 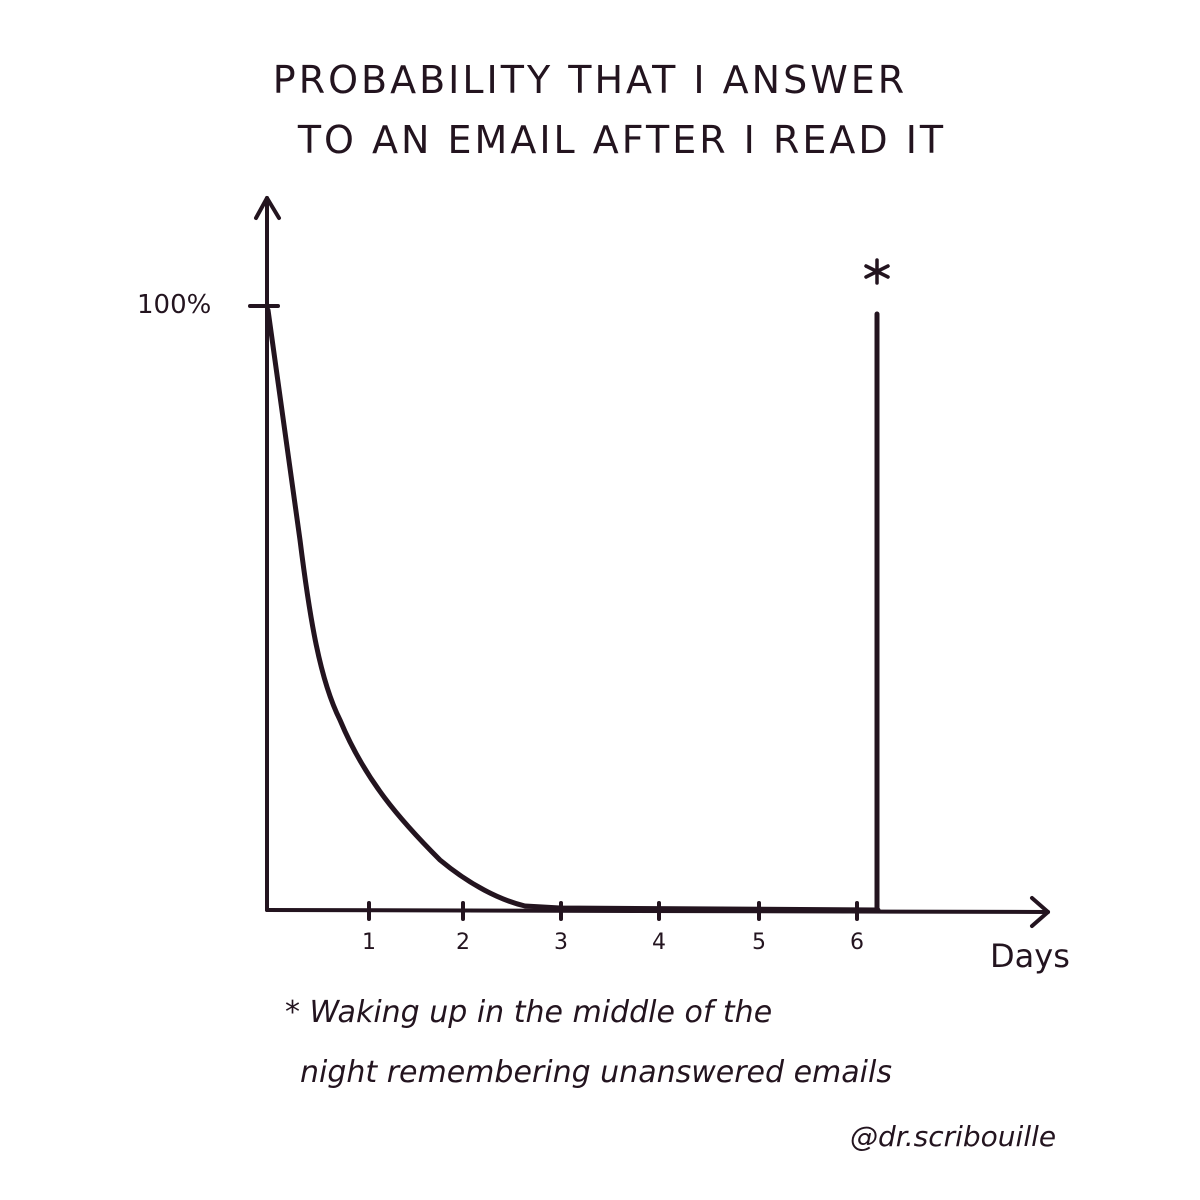 I want to click on y-axis-arrow-icon, so click(x=267, y=208).